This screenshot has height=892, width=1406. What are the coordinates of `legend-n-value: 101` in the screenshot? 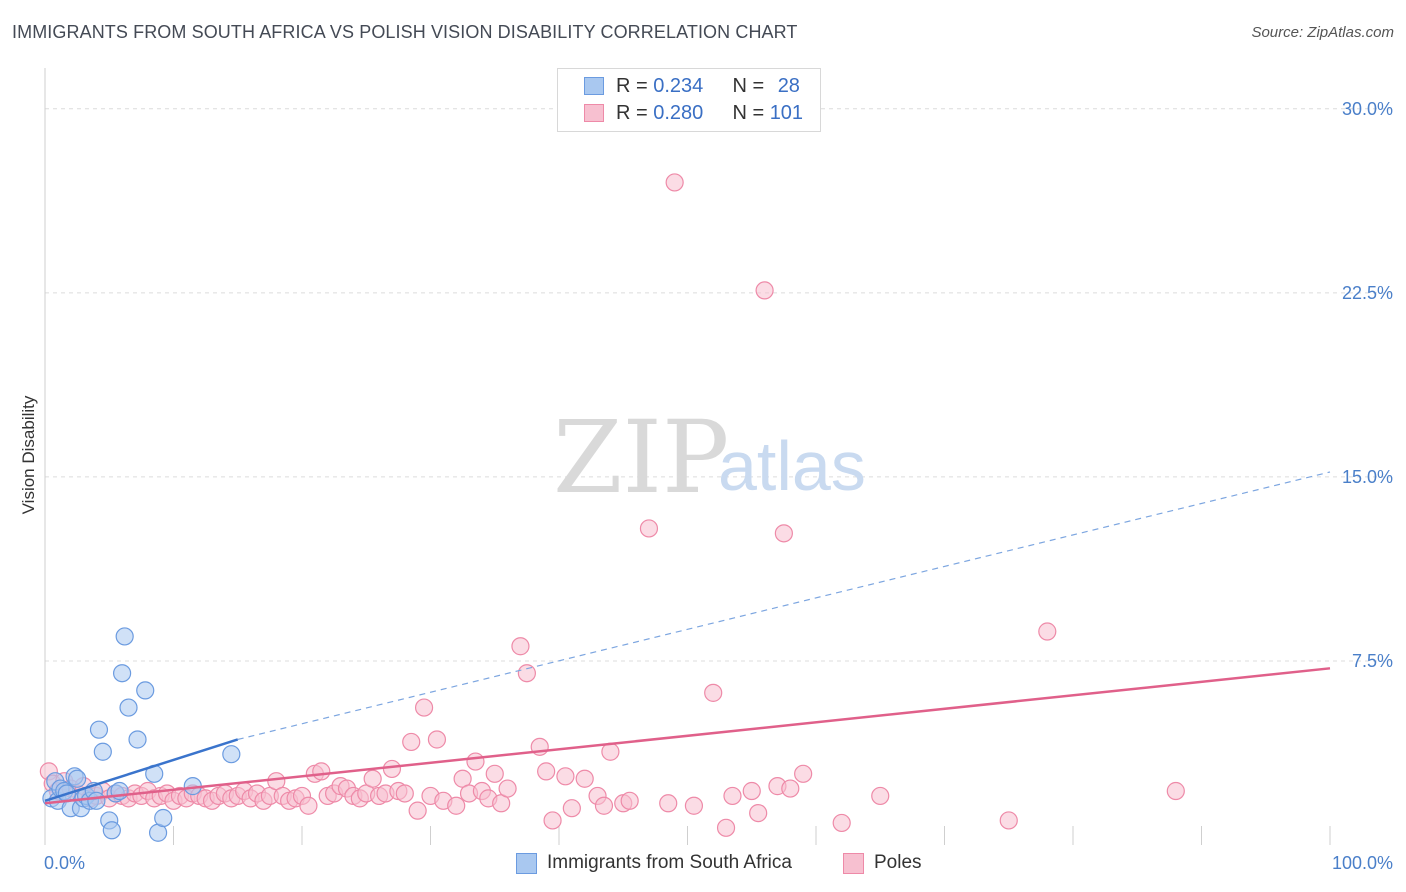 It's located at (786, 113).